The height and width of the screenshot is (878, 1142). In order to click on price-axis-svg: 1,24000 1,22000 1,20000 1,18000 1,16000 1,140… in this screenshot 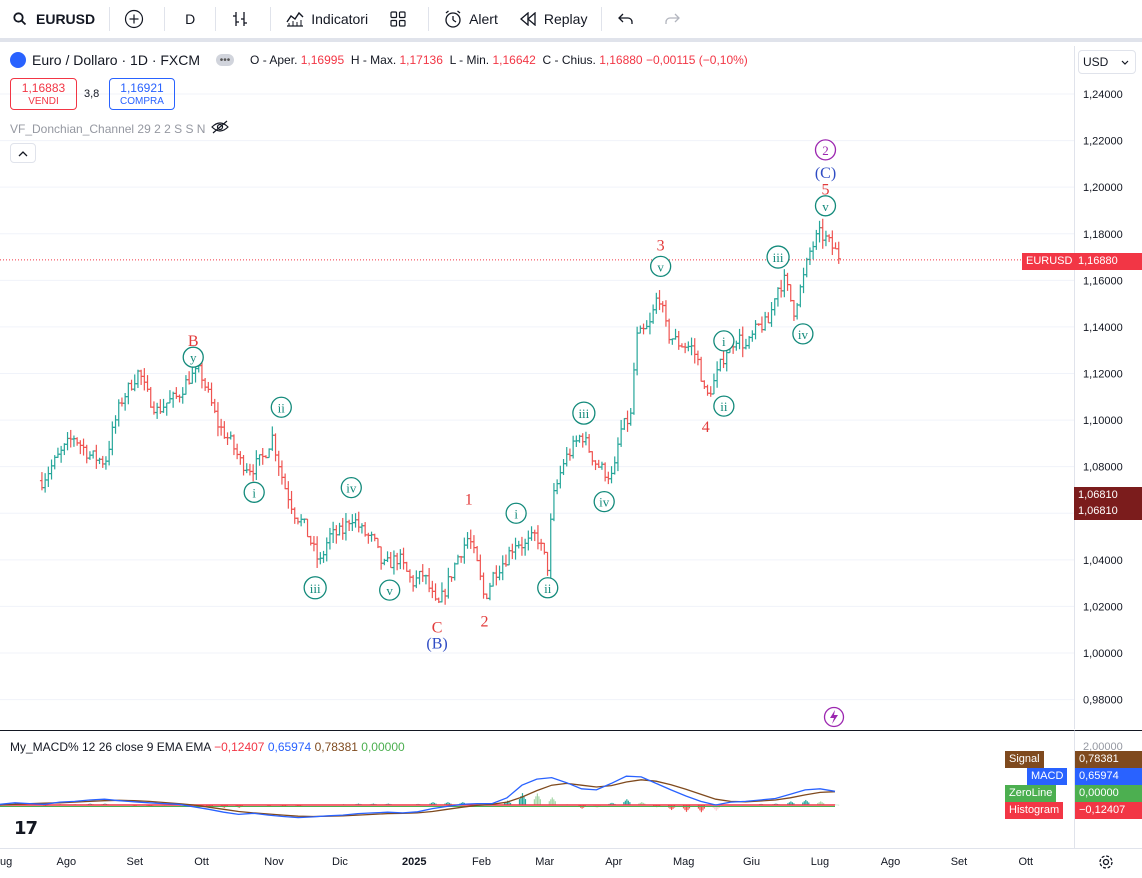, I will do `click(1103, 398)`.